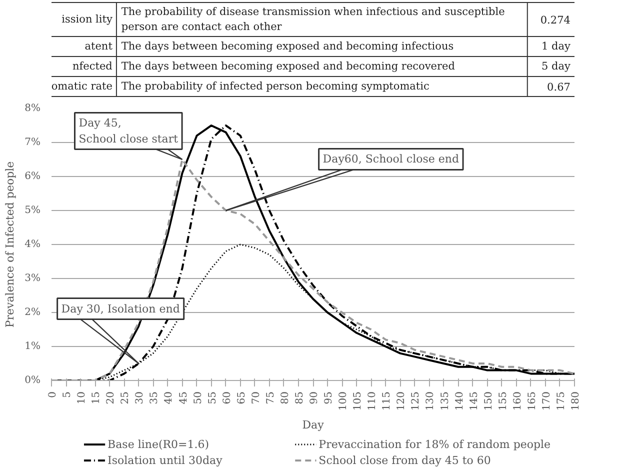 Image resolution: width=644 pixels, height=476 pixels. Describe the element at coordinates (460, 401) in the screenshot. I see `x-tick-label: 140` at that location.